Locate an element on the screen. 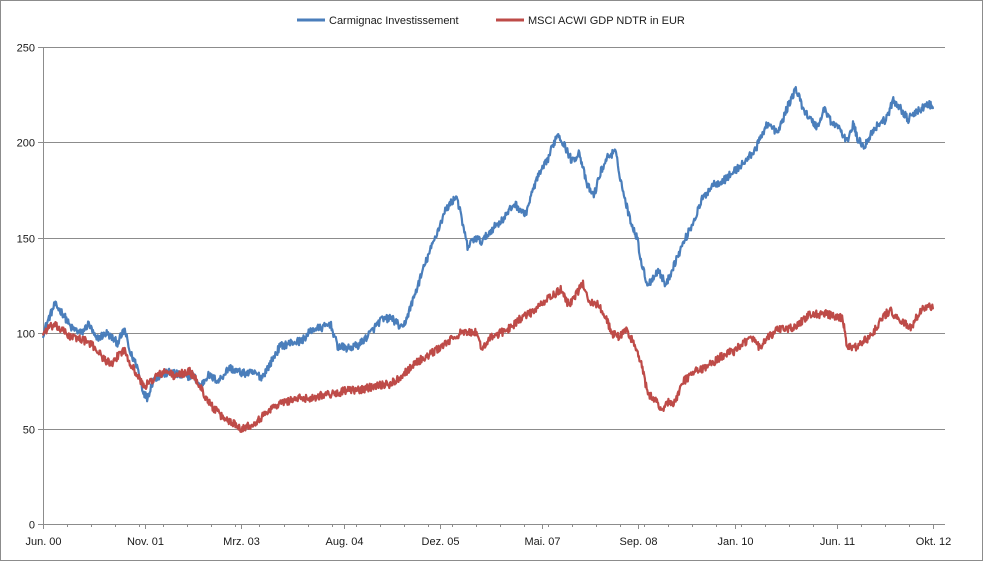  y-tick-label-50: 50 is located at coordinates (29, 431).